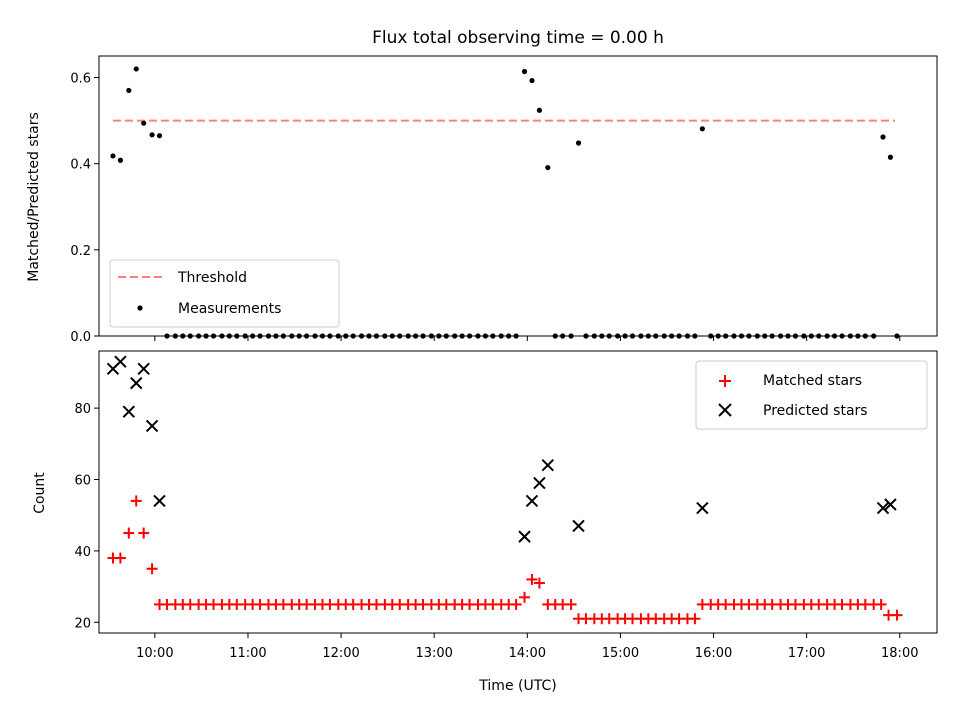 This screenshot has width=960, height=720. Describe the element at coordinates (224, 293) in the screenshot. I see `ratio-legend-box` at that location.